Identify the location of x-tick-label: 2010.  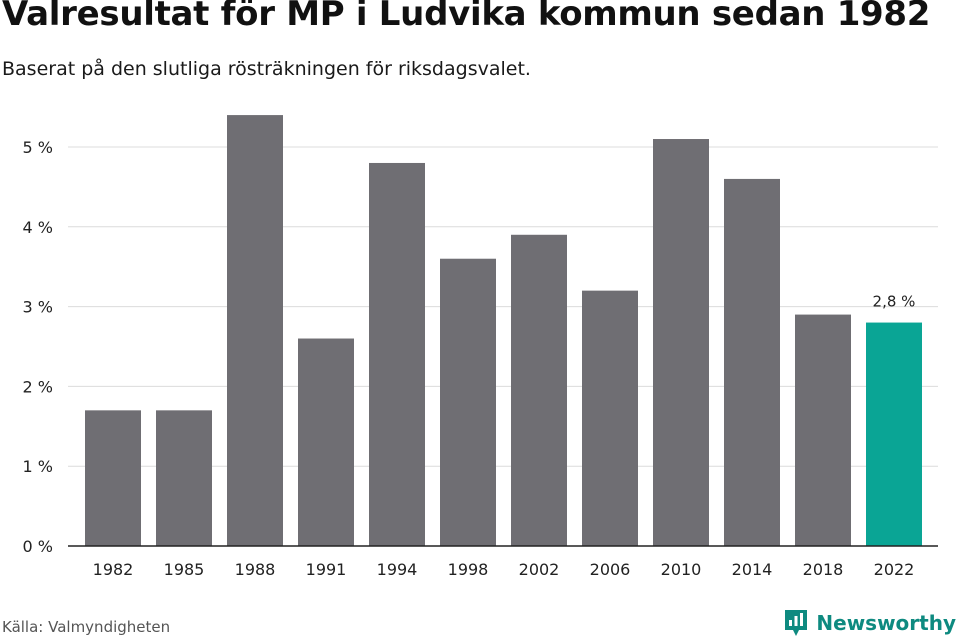
(681, 569).